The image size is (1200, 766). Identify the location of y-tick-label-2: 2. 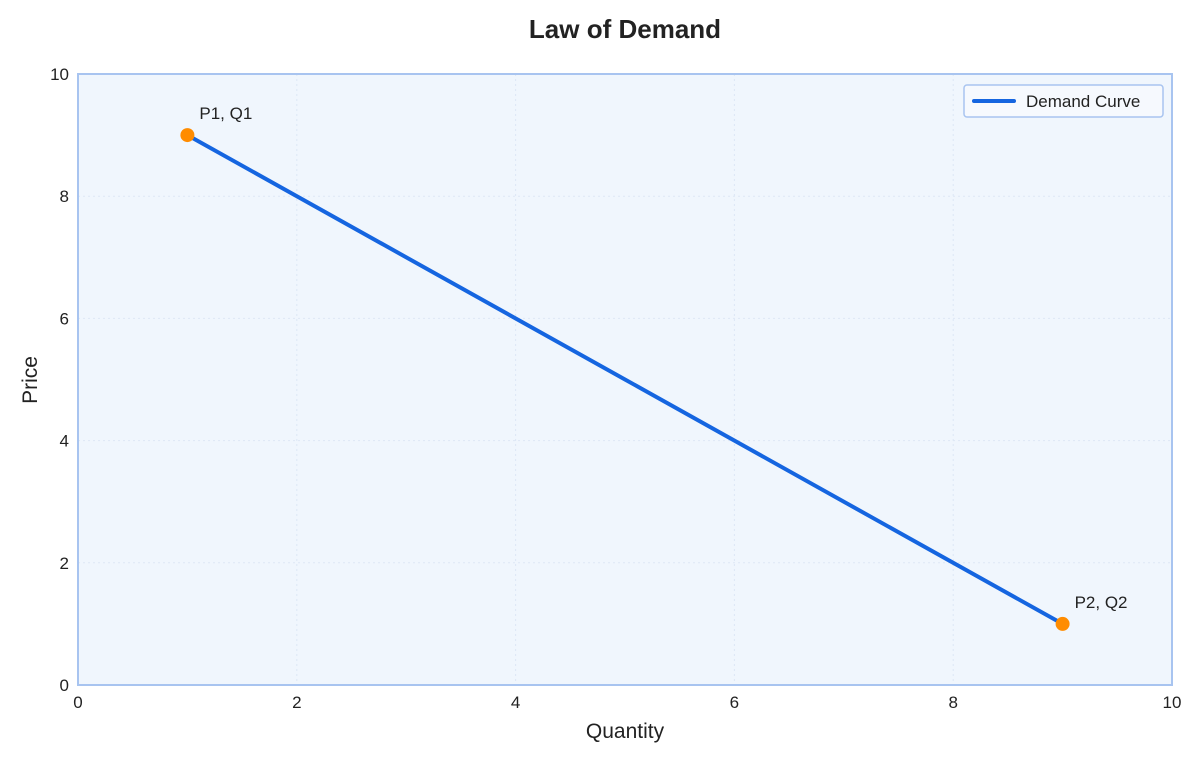
(64, 563).